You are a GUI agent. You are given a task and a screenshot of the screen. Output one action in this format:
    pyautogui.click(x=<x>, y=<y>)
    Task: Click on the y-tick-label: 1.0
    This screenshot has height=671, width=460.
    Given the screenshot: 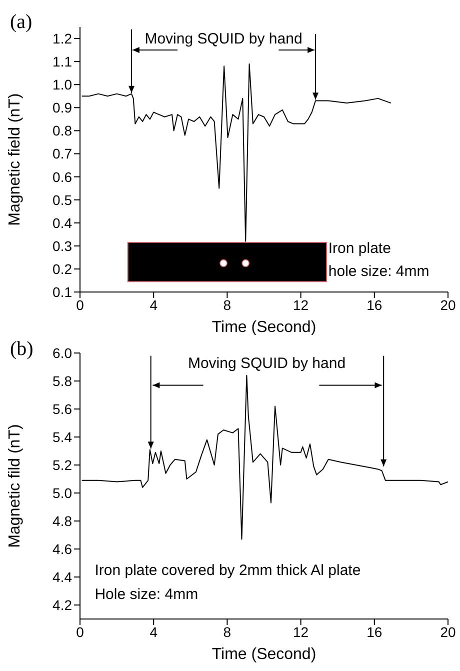 What is the action you would take?
    pyautogui.click(x=62, y=84)
    